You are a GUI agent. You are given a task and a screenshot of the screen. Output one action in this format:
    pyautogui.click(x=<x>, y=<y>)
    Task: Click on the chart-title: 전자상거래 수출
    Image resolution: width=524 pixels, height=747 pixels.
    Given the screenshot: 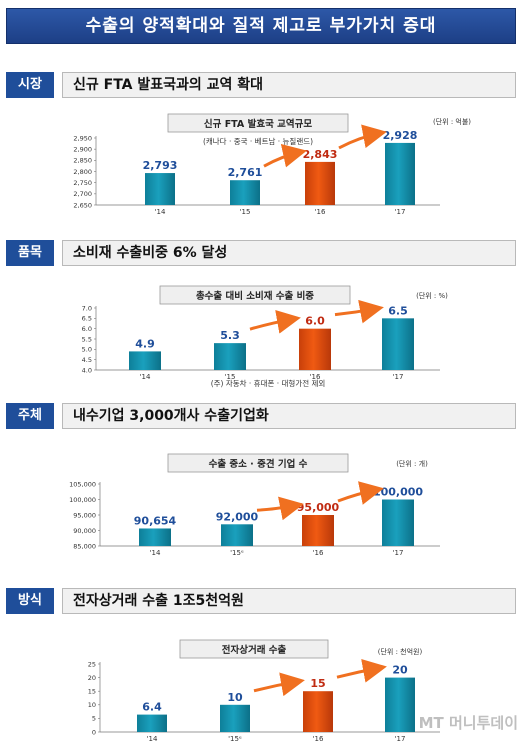 What is the action you would take?
    pyautogui.click(x=254, y=650)
    